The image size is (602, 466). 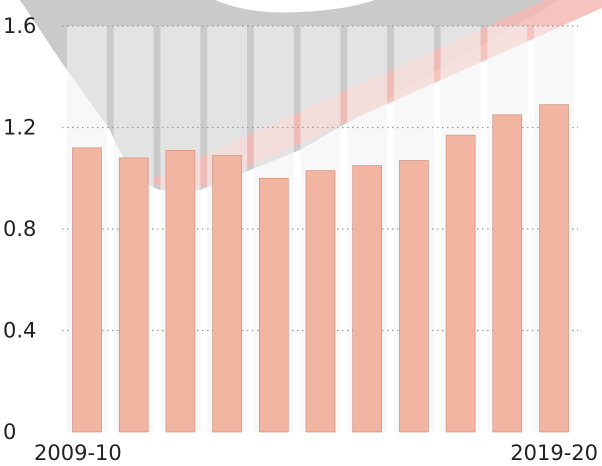 I want to click on y-tick-label: 0, so click(x=9, y=432).